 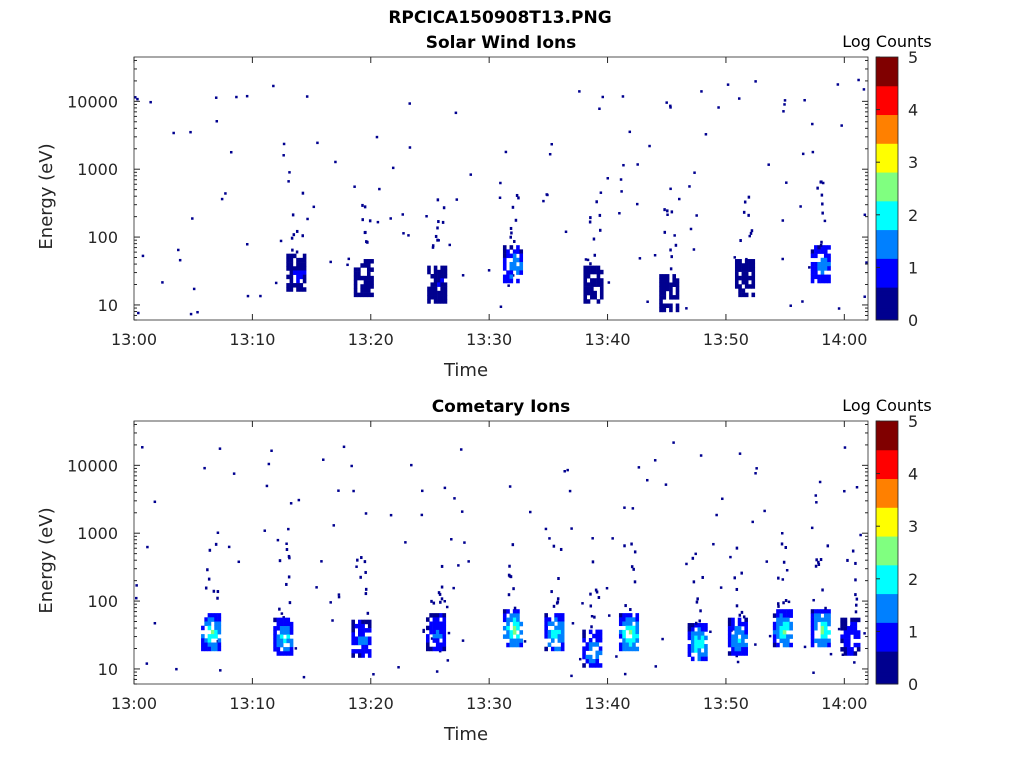 What do you see at coordinates (97, 533) in the screenshot?
I see `y-tick-label: 1000` at bounding box center [97, 533].